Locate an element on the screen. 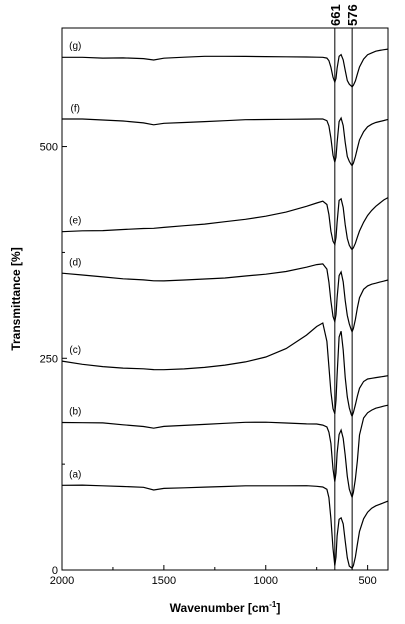 Image resolution: width=405 pixels, height=624 pixels. y-axis: 0 250 500 is located at coordinates (53, 359).